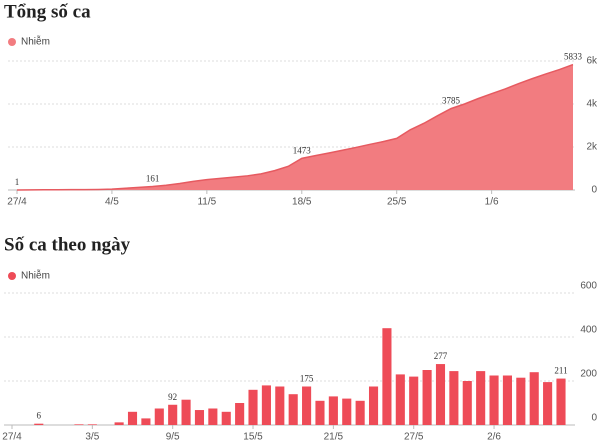  What do you see at coordinates (414, 437) in the screenshot?
I see `x-tick-label: 27/5` at bounding box center [414, 437].